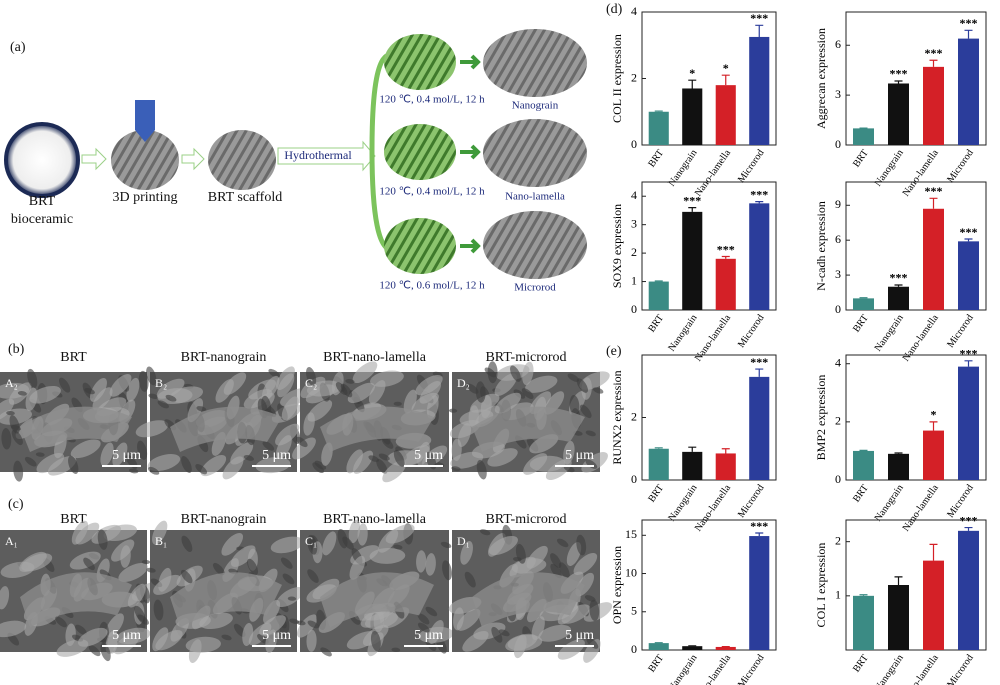 The image size is (1000, 685). What do you see at coordinates (821, 246) in the screenshot?
I see `y-axis-label: N-cadh expression` at bounding box center [821, 246].